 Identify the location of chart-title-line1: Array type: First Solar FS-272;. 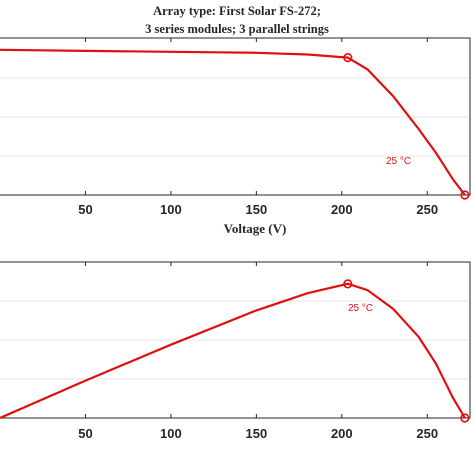
(237, 11).